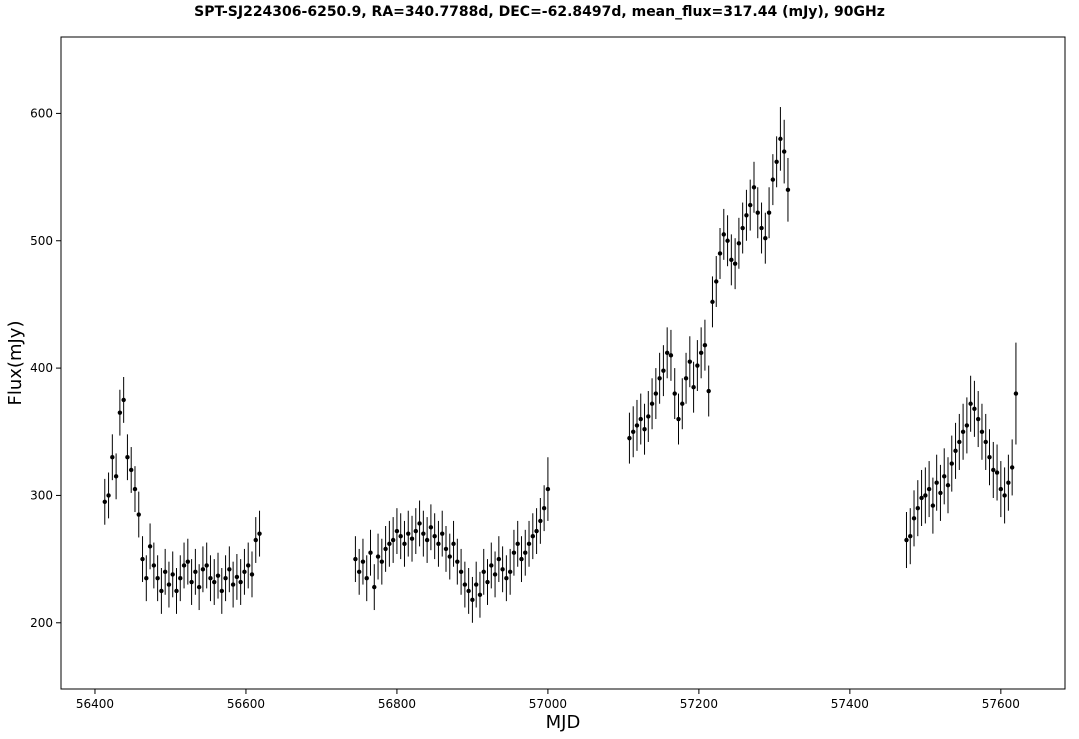 The width and height of the screenshot is (1079, 739). Describe the element at coordinates (41, 623) in the screenshot. I see `y-tick-label: 200` at that location.